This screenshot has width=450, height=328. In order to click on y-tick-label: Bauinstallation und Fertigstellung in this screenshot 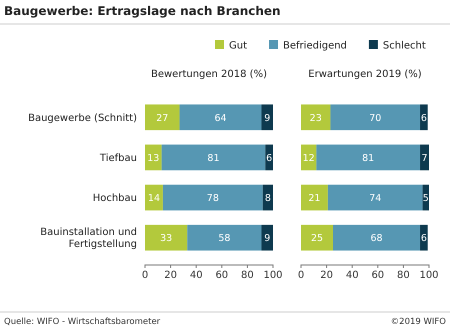, I will do `click(88, 238)`.